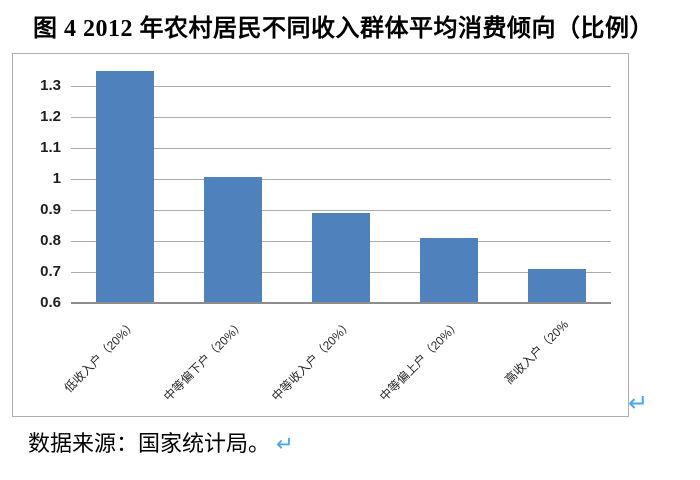  Describe the element at coordinates (50, 302) in the screenshot. I see `y-axis-tick-label: 0.6` at that location.